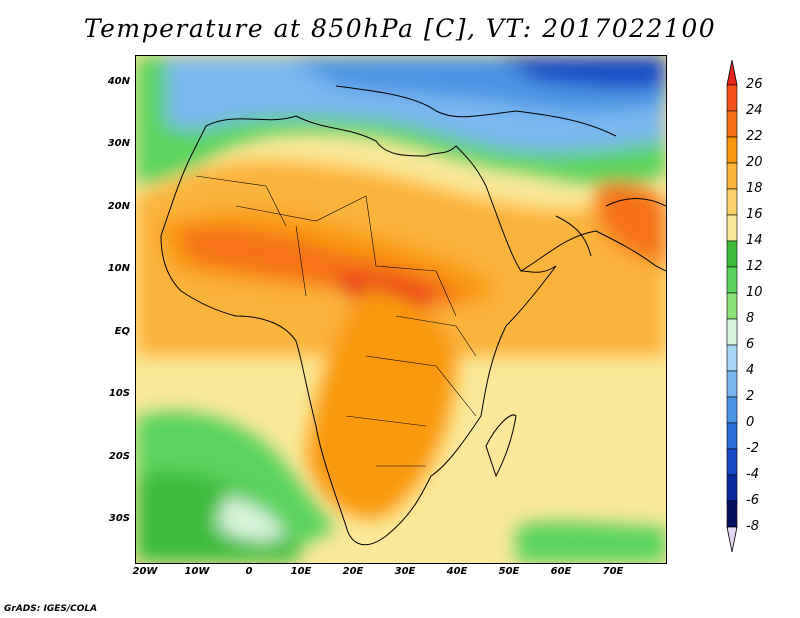 The image size is (800, 618). Describe the element at coordinates (732, 539) in the screenshot. I see `colorbar-bottom-arrow` at that location.